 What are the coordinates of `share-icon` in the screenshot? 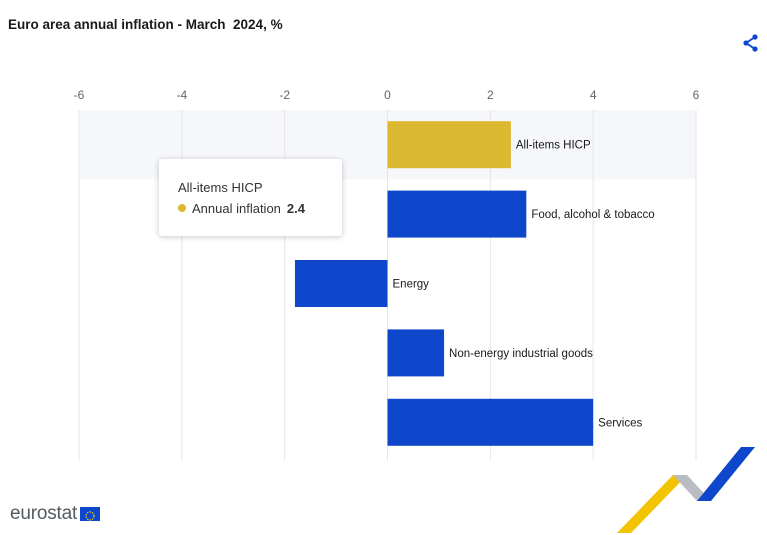 It's located at (750, 43).